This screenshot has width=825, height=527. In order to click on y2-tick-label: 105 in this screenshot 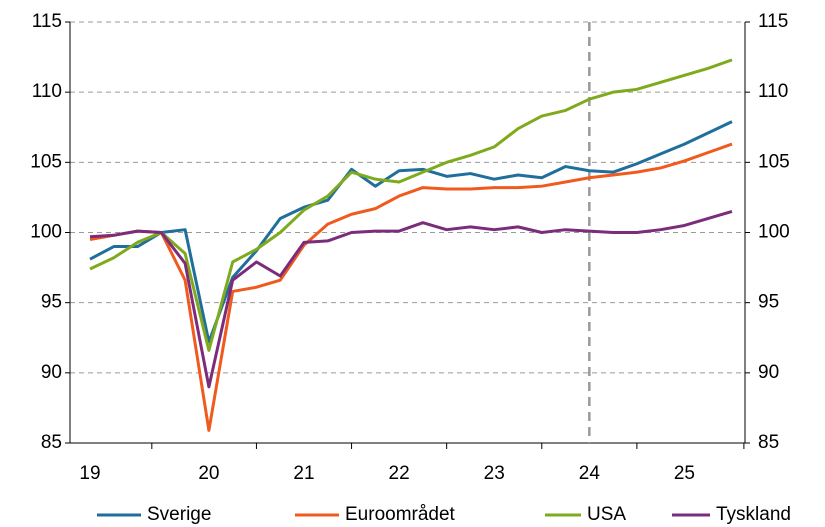, I will do `click(774, 161)`.